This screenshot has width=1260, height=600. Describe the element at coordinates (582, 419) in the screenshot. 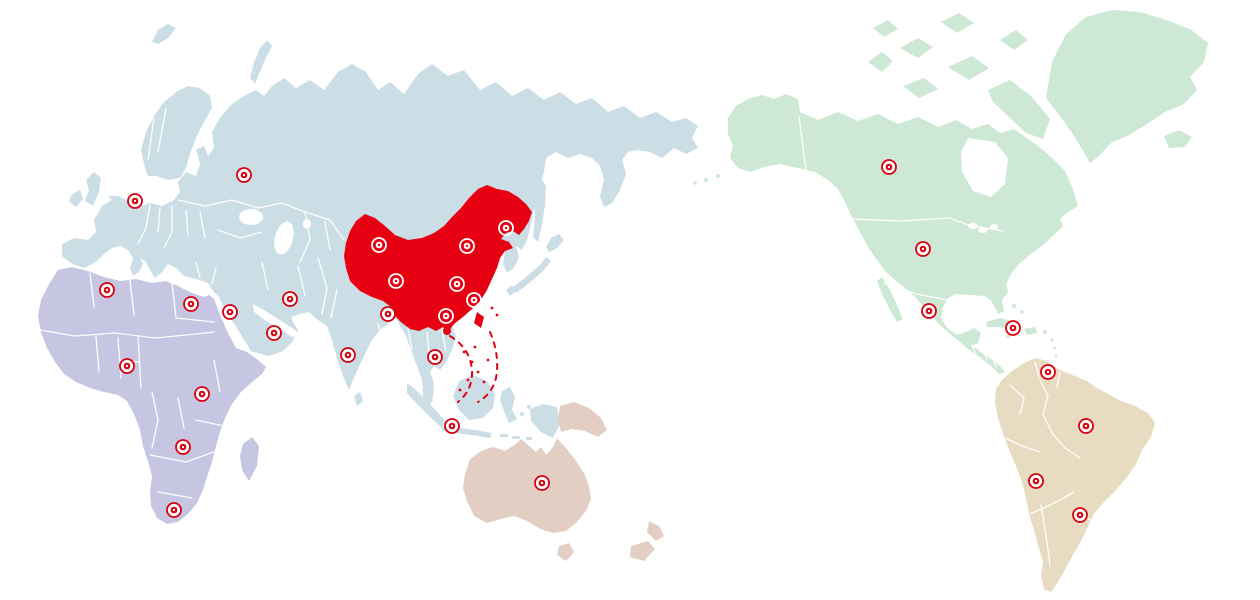

I see `papua-new-guinea` at that location.